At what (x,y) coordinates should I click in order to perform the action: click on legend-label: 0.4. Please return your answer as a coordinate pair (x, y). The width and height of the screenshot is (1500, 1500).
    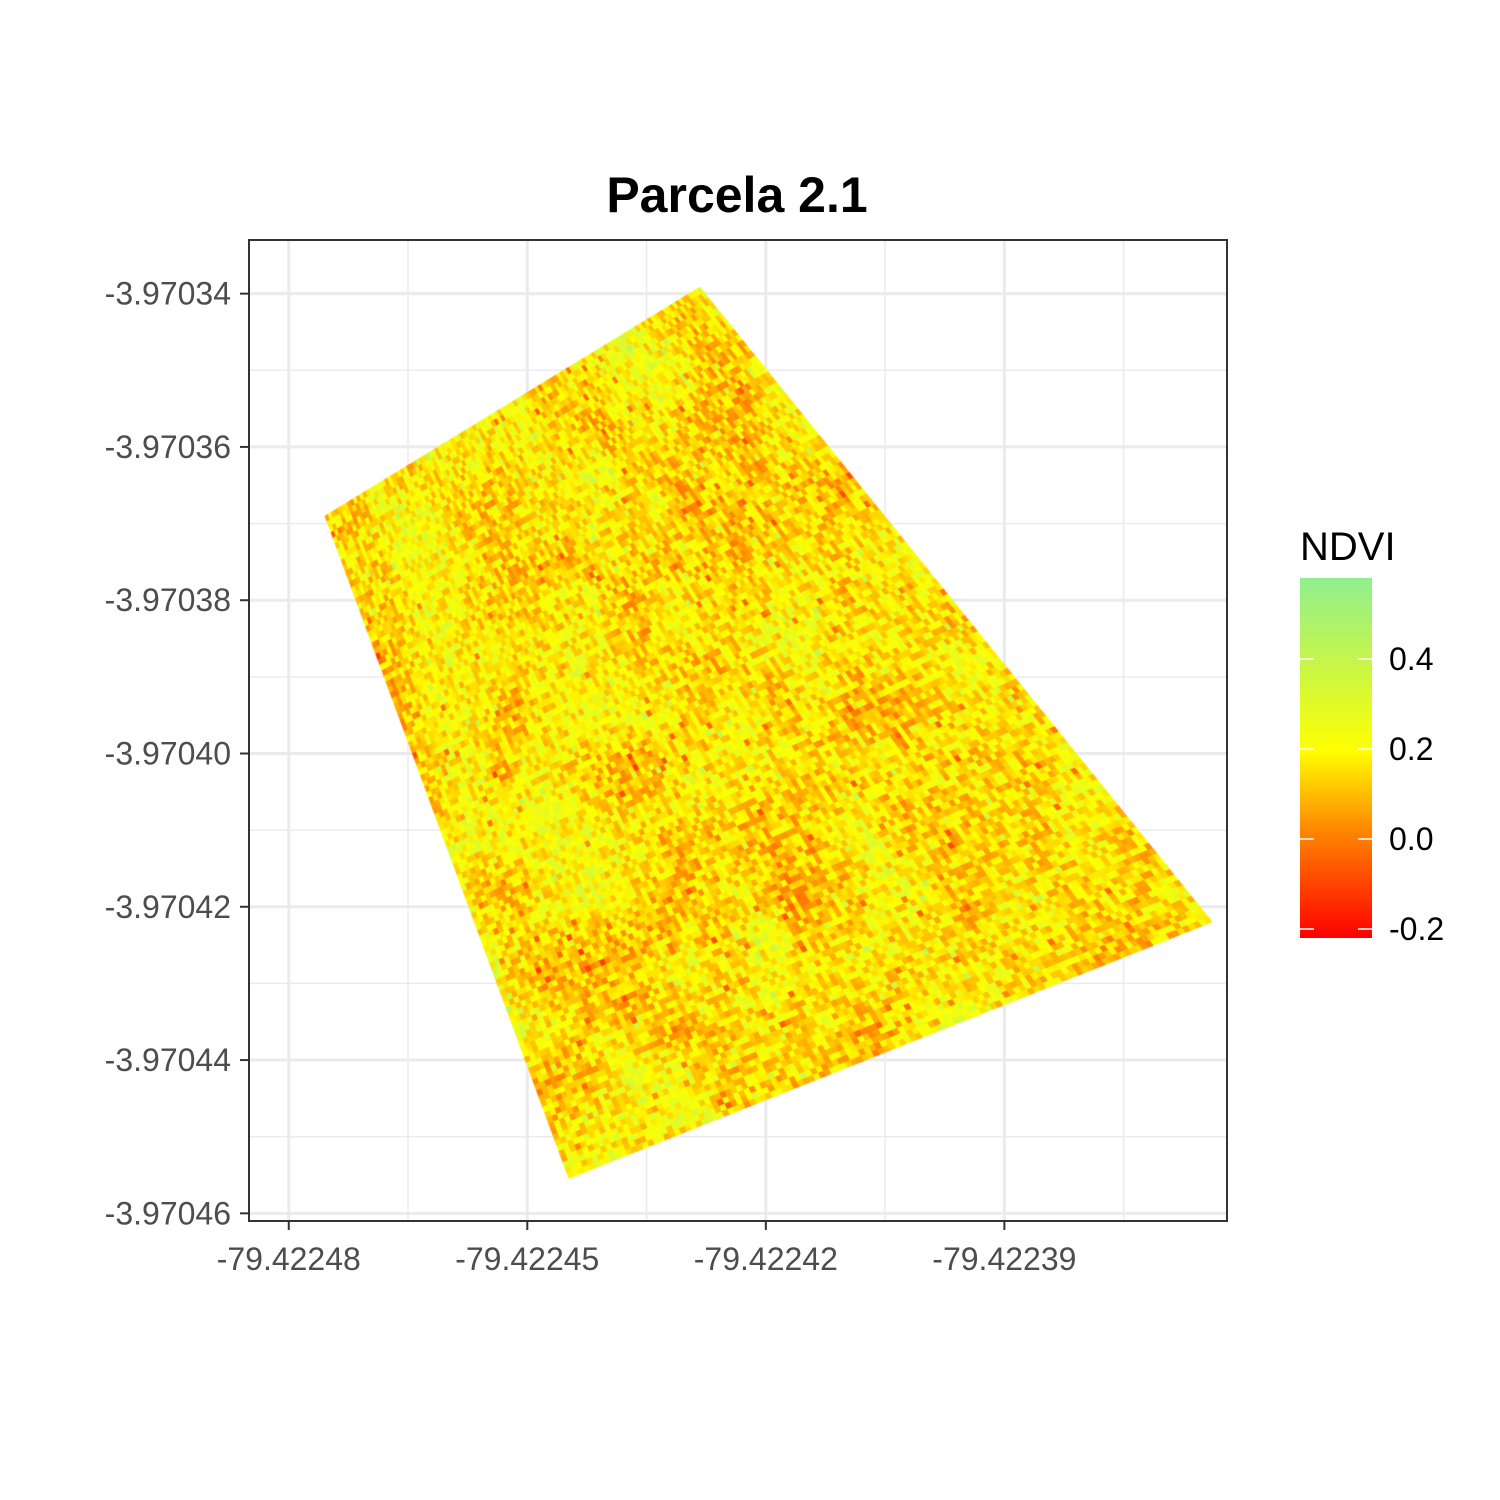
    Looking at the image, I should click on (1411, 659).